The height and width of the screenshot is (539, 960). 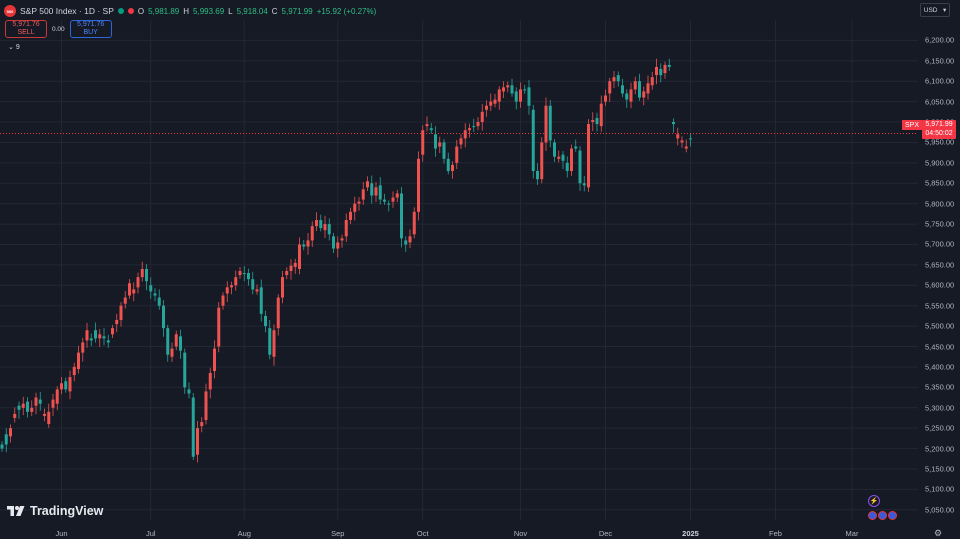 I want to click on price-tick-label: 5,600.00, so click(x=940, y=285).